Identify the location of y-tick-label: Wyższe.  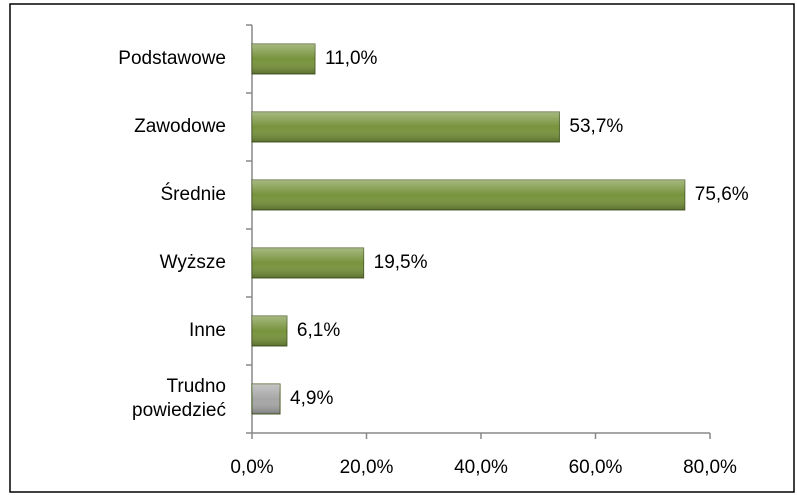
(193, 262).